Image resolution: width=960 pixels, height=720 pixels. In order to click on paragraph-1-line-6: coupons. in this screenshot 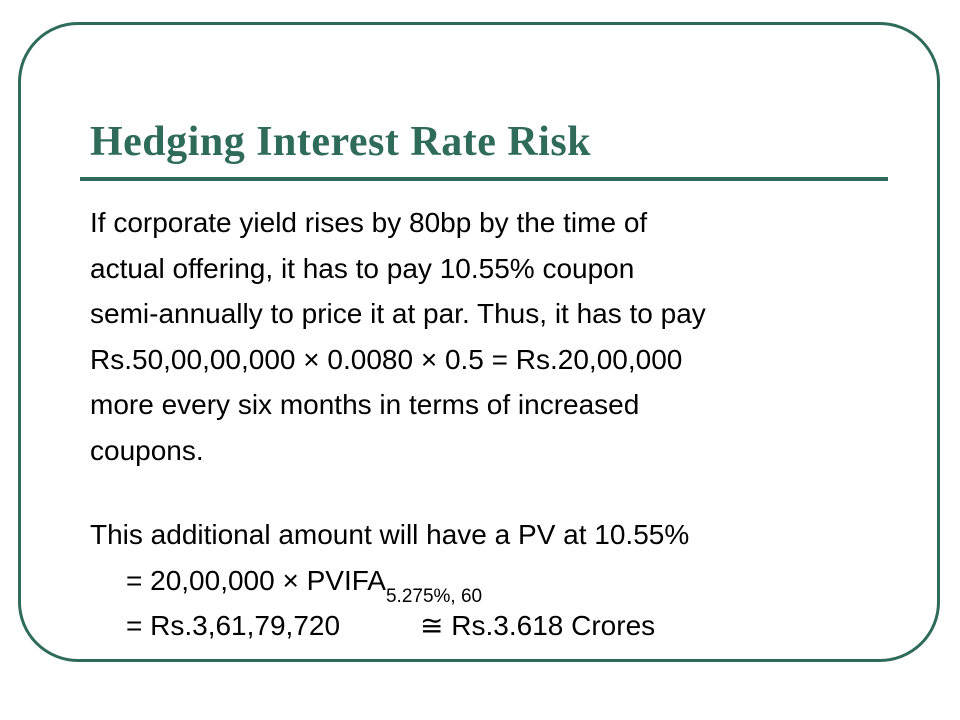, I will do `click(147, 450)`.